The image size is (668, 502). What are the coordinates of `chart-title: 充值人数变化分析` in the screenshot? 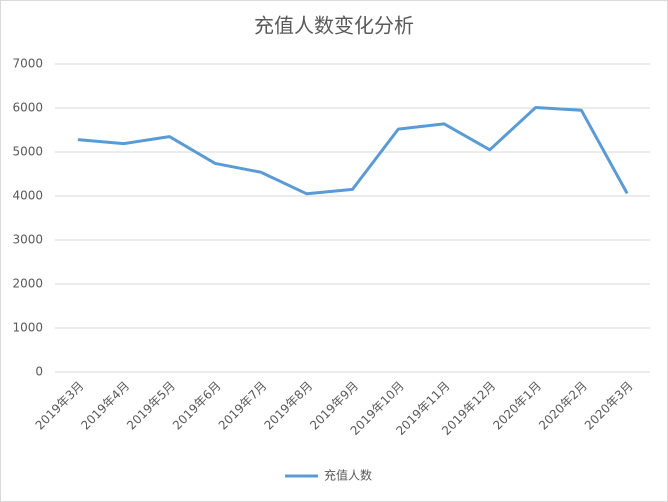 It's located at (334, 26).